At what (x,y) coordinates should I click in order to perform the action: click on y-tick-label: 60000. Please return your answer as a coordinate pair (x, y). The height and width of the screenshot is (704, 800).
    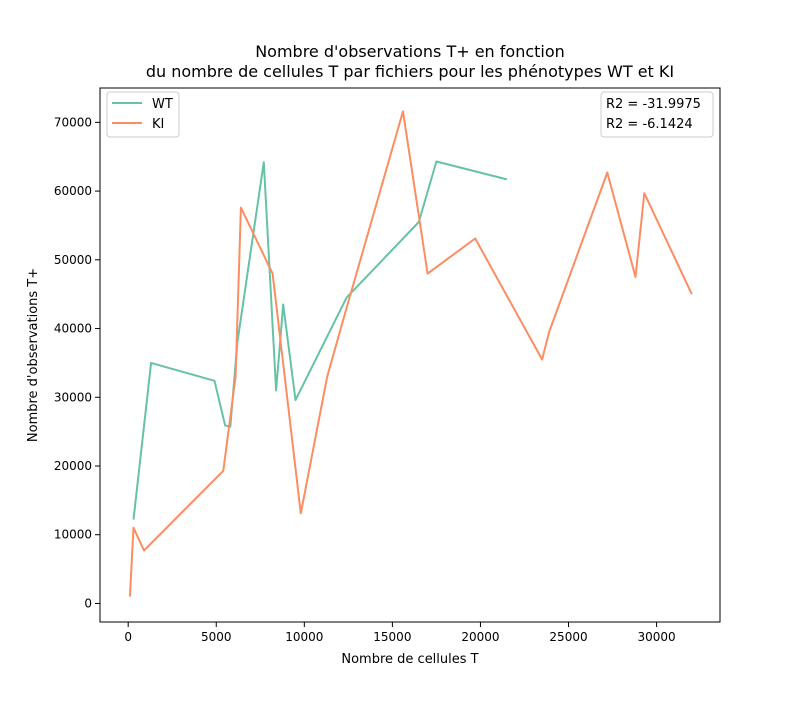
    Looking at the image, I should click on (73, 191).